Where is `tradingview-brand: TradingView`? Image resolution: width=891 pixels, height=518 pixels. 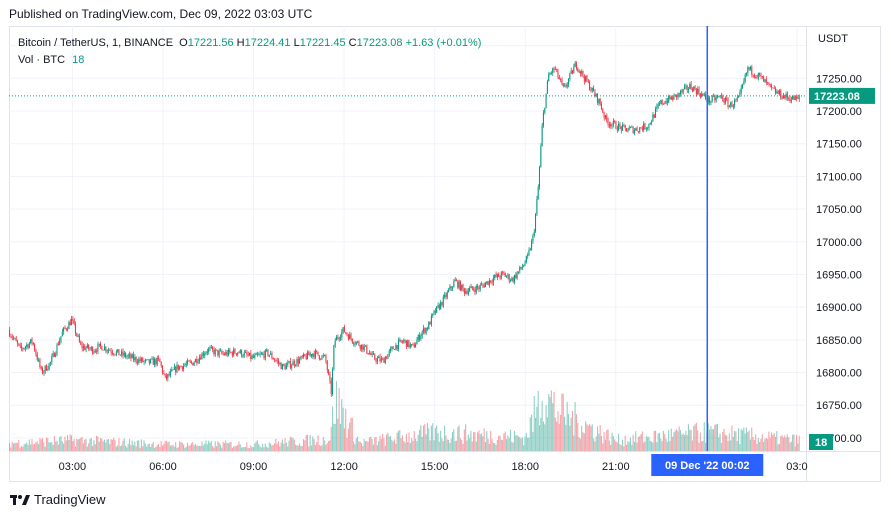
tradingview-brand: TradingView is located at coordinates (58, 499).